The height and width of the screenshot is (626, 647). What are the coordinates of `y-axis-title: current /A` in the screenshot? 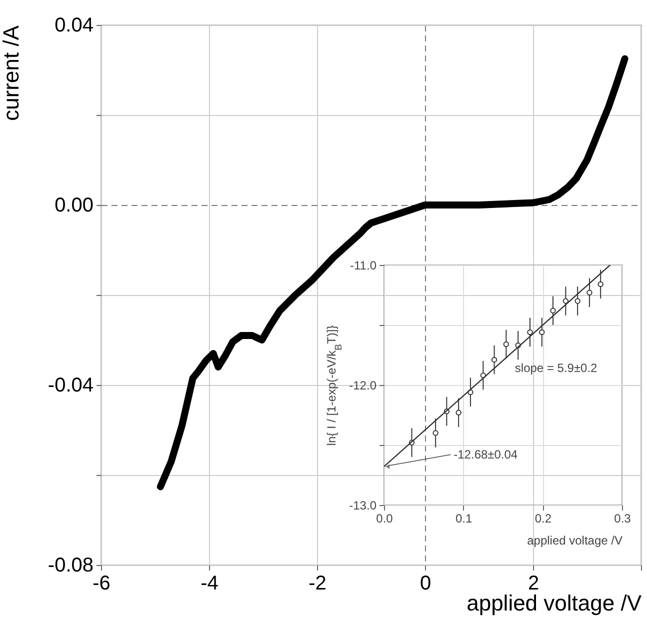 It's located at (12, 73).